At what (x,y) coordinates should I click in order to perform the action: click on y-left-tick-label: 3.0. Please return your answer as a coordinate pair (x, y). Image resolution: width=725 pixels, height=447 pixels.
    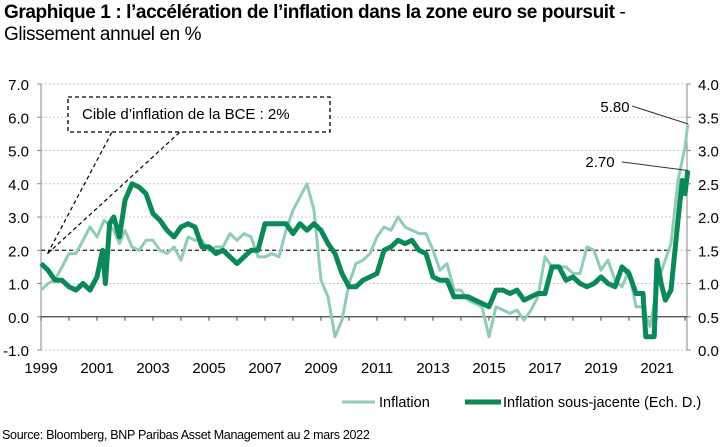
    Looking at the image, I should click on (18, 218).